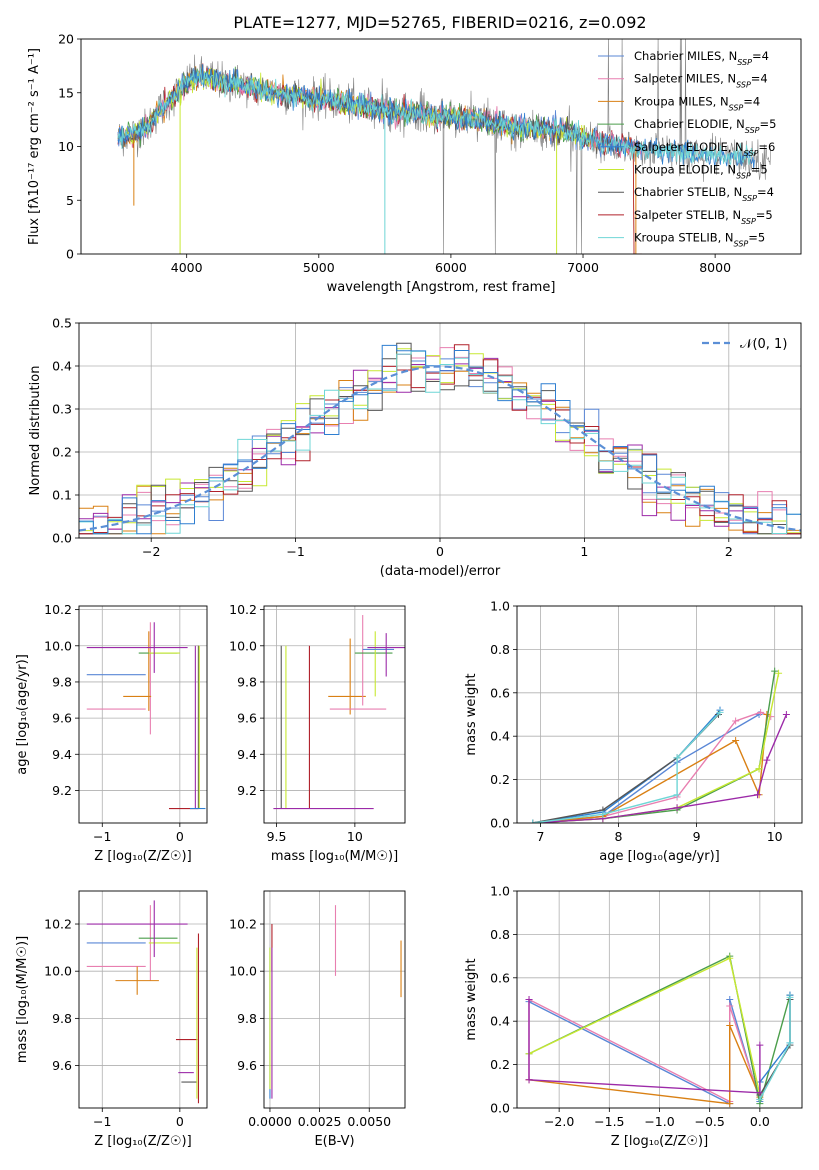 This screenshot has height=1170, width=819. What do you see at coordinates (62, 409) in the screenshot?
I see `y-tick-label: 0.3` at bounding box center [62, 409].